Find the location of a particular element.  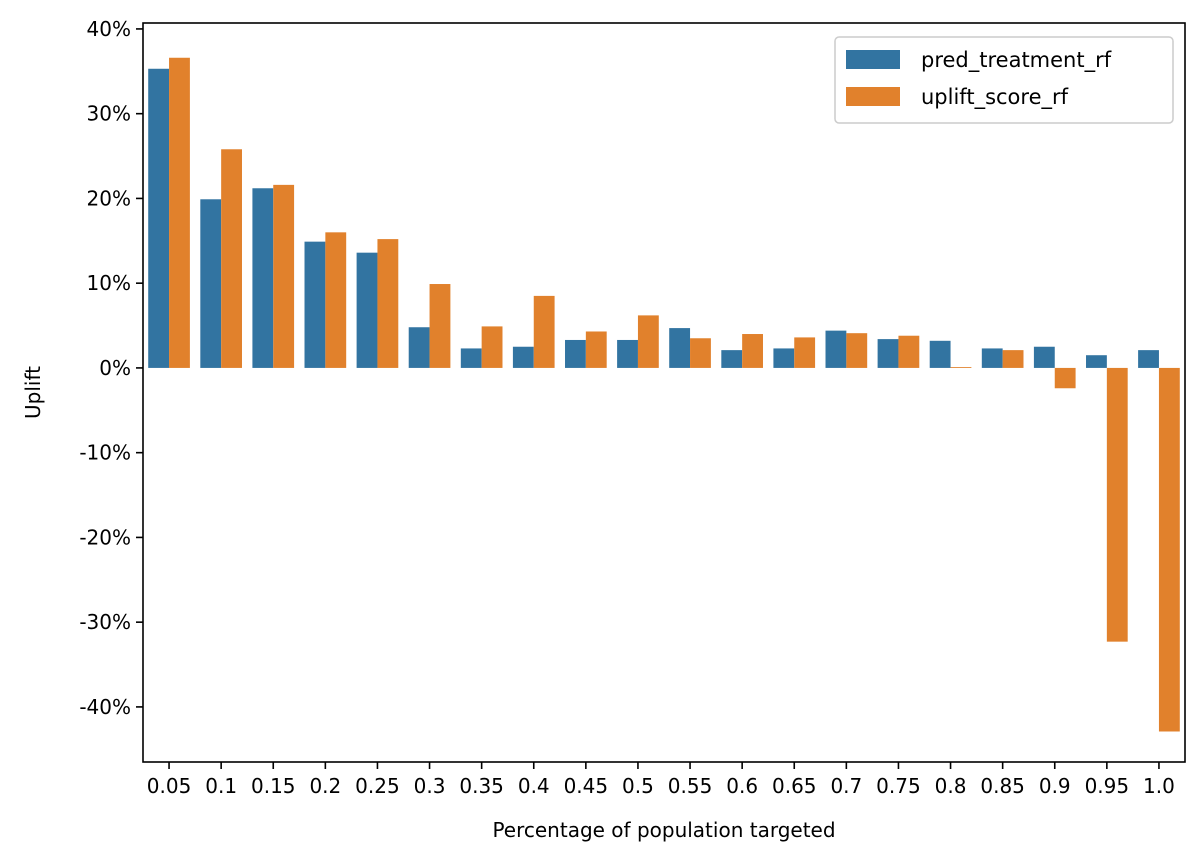

bar-uplift-score-rf-0.9 is located at coordinates (1065, 378).